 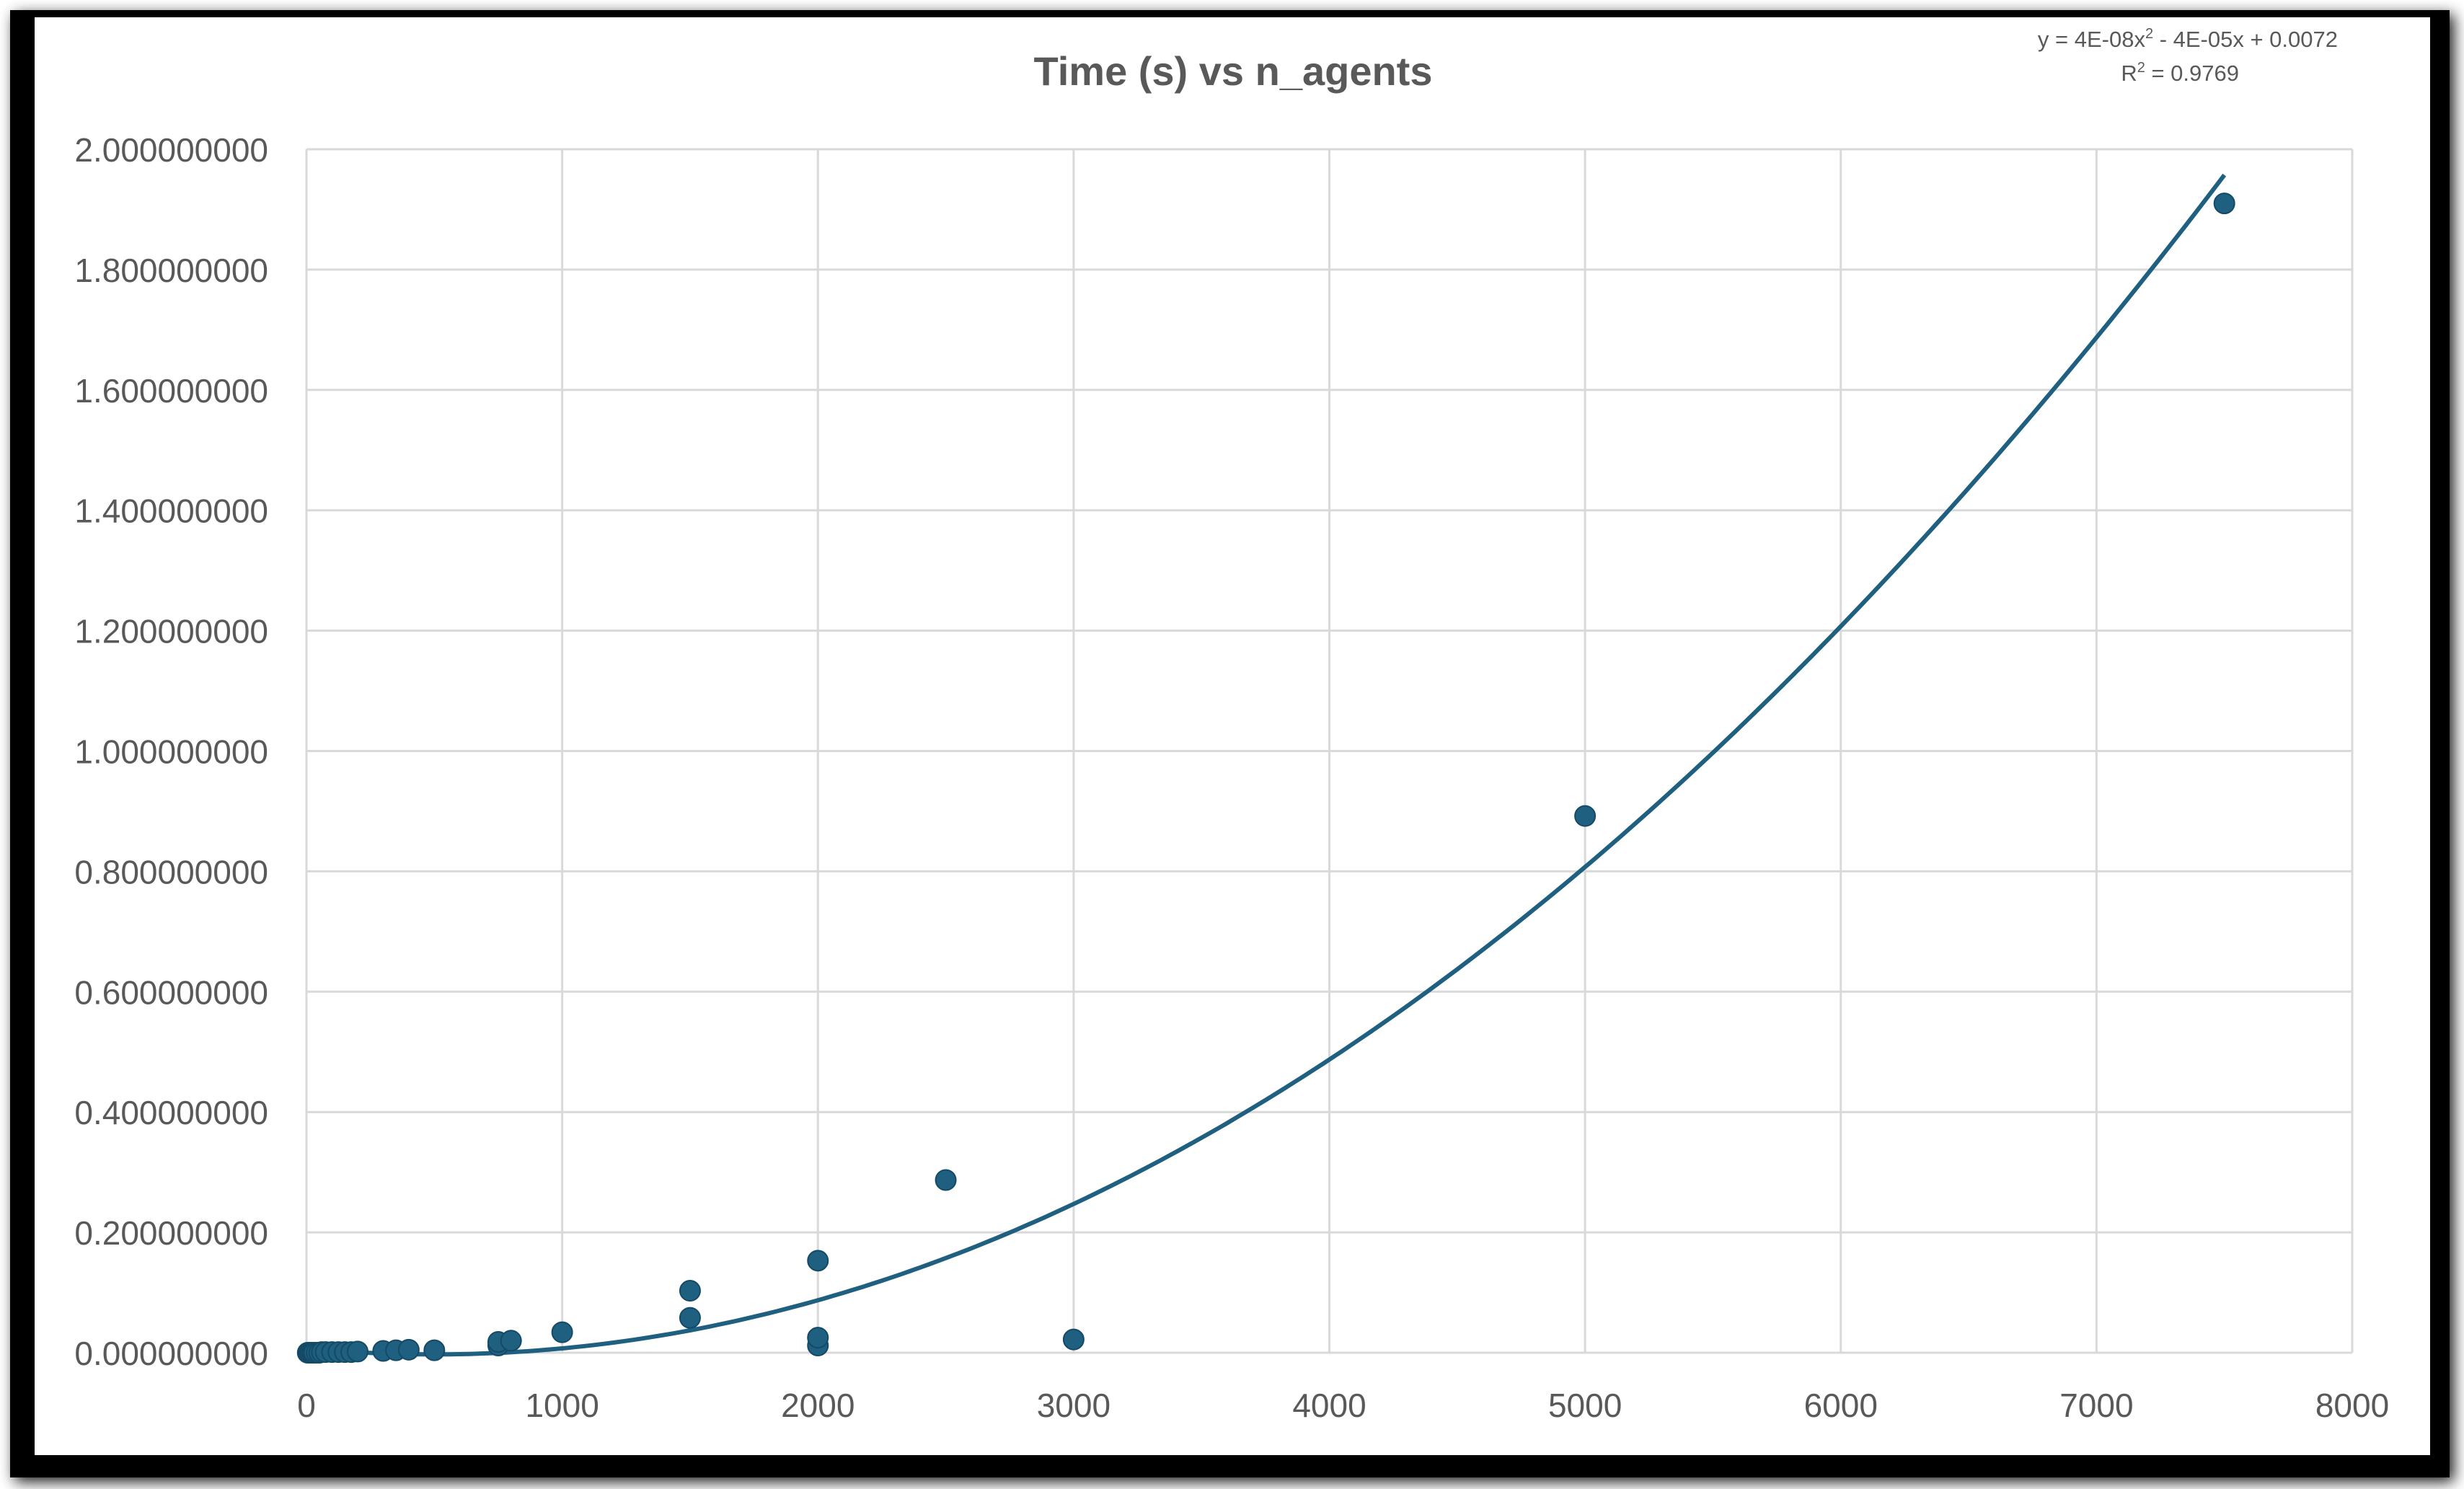 What do you see at coordinates (1233, 71) in the screenshot?
I see `chart-title: Time (s) vs n_agents` at bounding box center [1233, 71].